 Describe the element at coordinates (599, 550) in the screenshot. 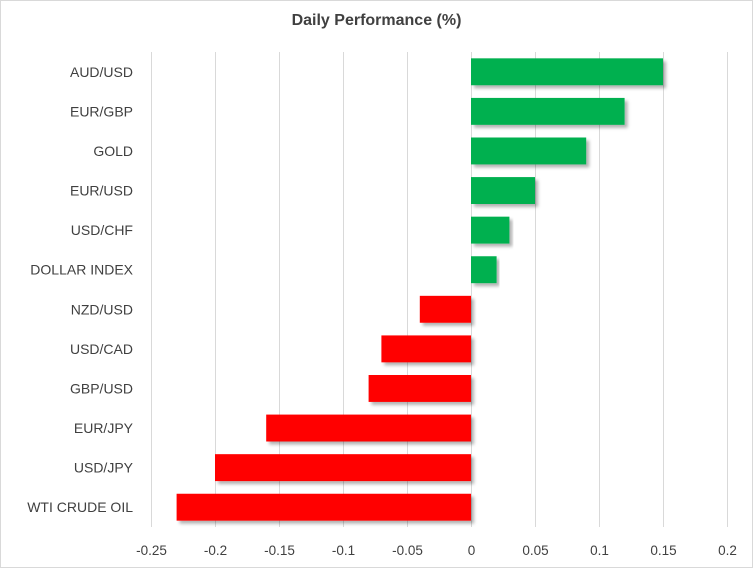

I see `x-tick-label: 0.1` at that location.